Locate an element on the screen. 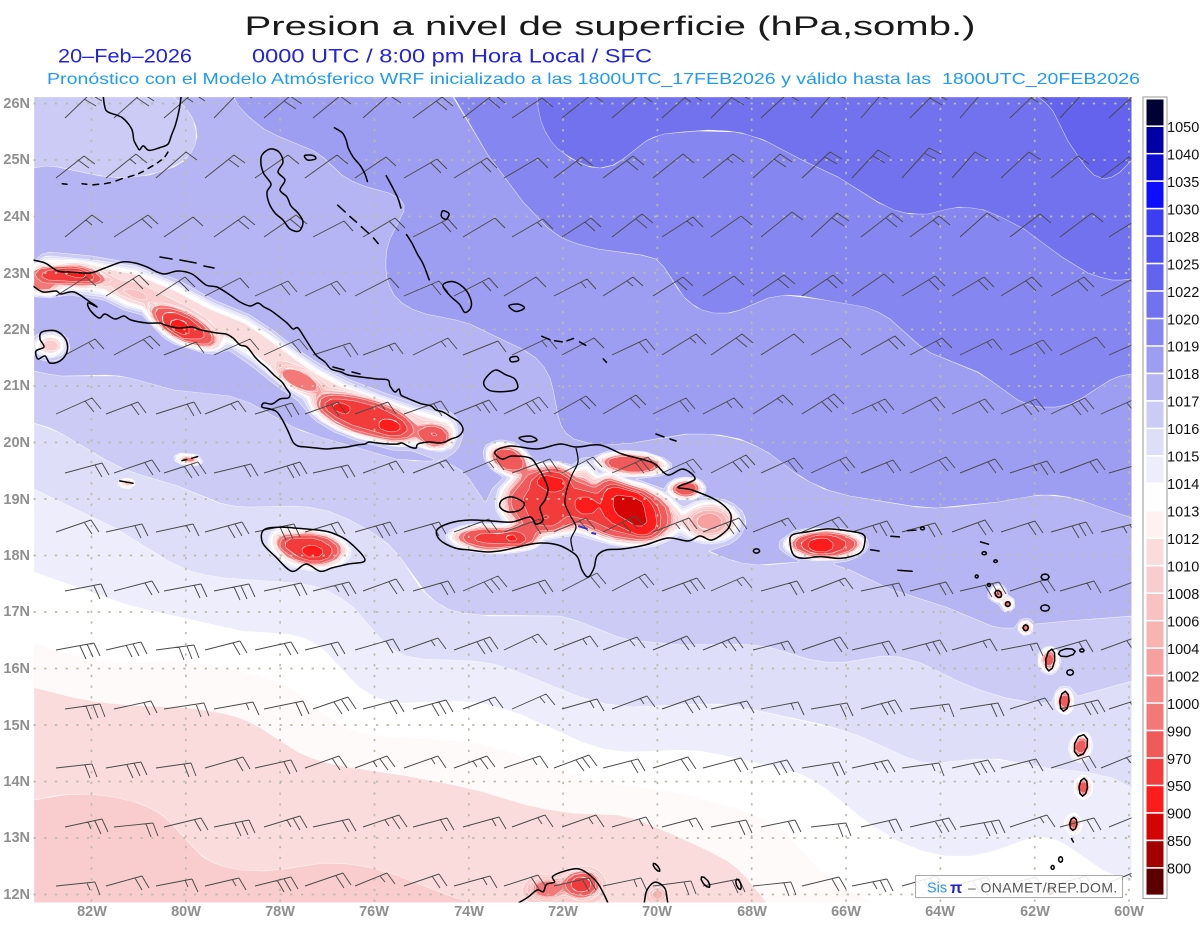 This screenshot has width=1200, height=927. svg-text: 1008 is located at coordinates (1183, 595).